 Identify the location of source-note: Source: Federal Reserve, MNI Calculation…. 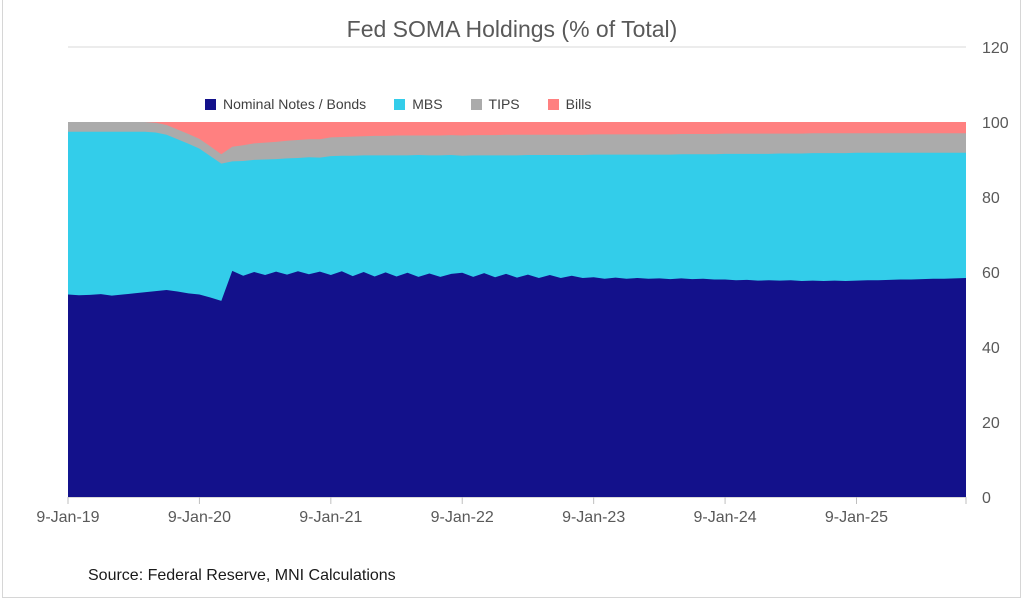
(242, 575).